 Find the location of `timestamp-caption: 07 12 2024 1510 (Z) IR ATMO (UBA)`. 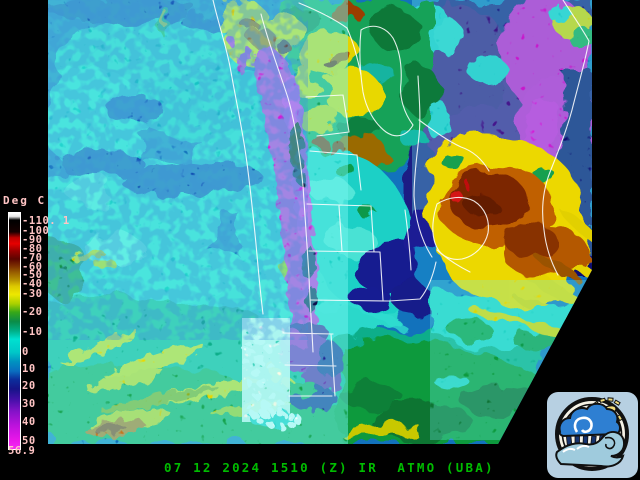

timestamp-caption: 07 12 2024 1510 (Z) IR ATMO (UBA) is located at coordinates (329, 467).